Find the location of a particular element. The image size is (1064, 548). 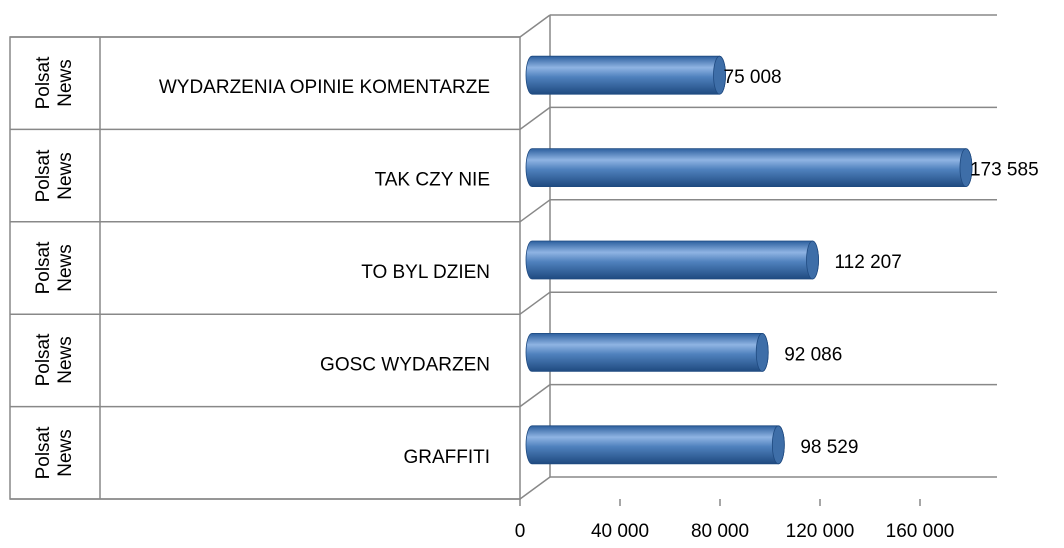

value-label: 112 207 is located at coordinates (868, 262).